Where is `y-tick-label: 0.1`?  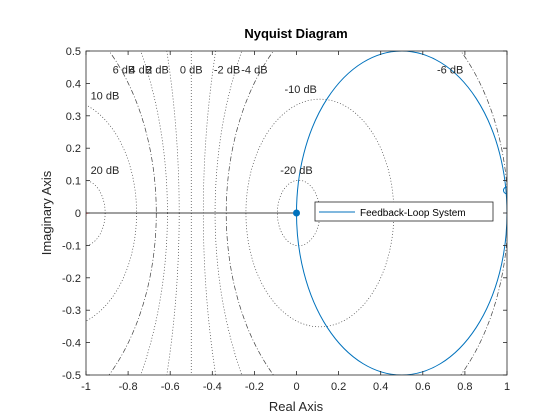 y-tick-label: 0.1 is located at coordinates (73, 182).